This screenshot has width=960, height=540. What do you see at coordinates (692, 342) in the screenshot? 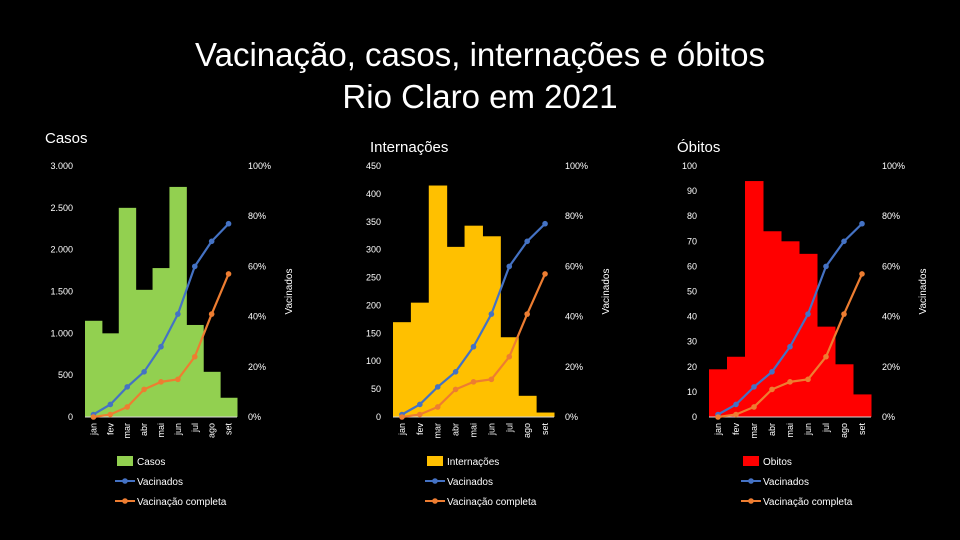
I see `y-tick-label: 30` at bounding box center [692, 342].